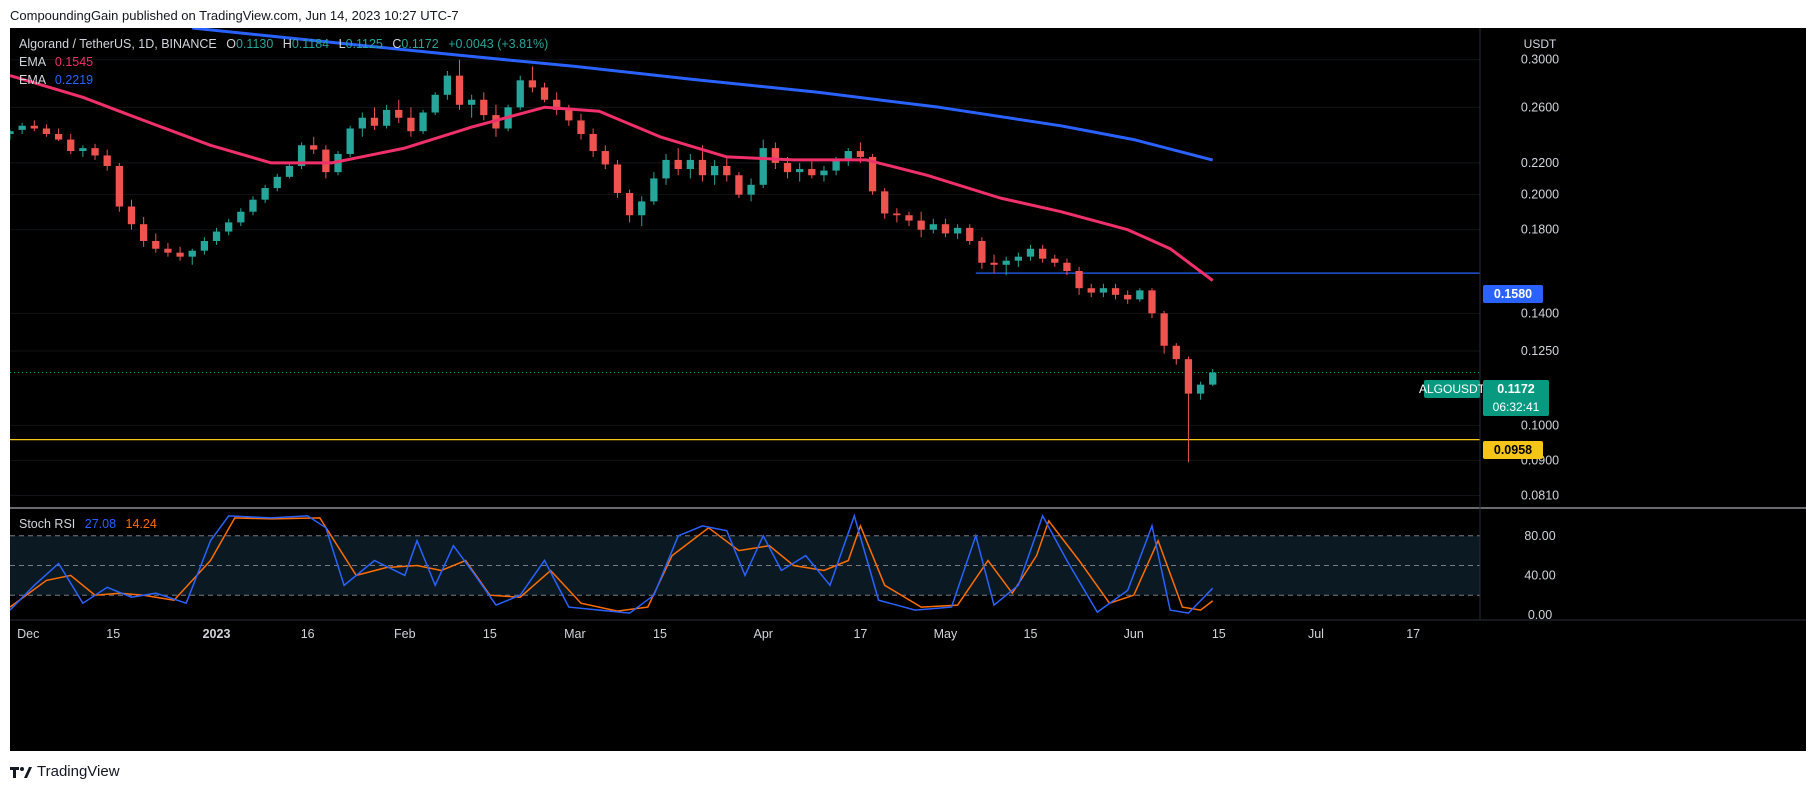  I want to click on change-value: +0.0043 (+3.81%), so click(498, 44).